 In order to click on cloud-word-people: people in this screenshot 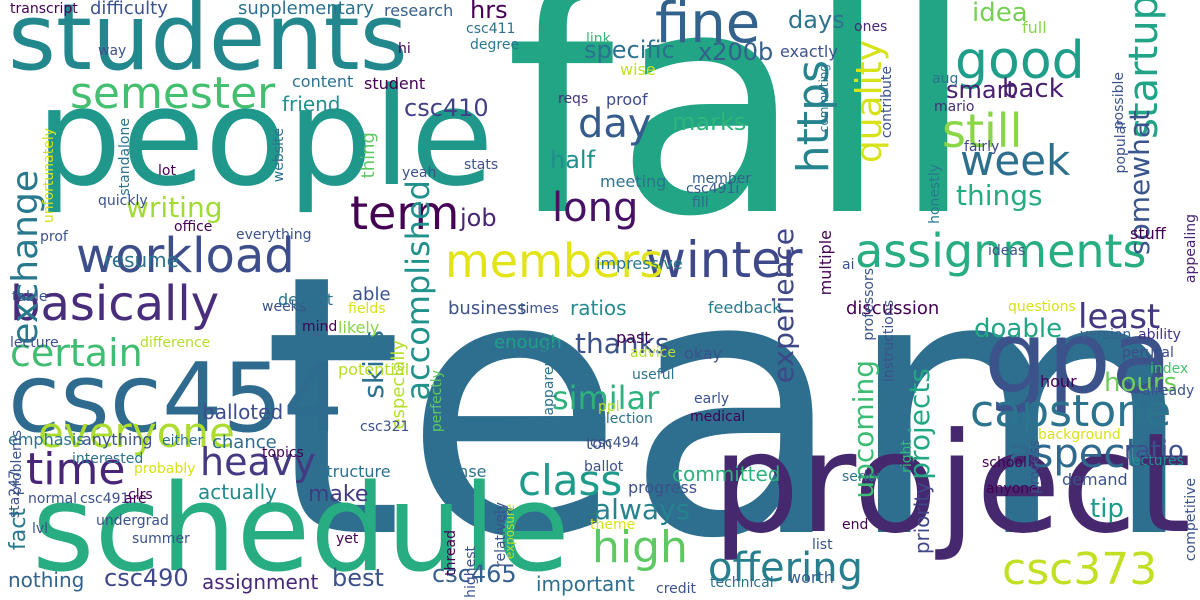, I will do `click(265, 137)`.